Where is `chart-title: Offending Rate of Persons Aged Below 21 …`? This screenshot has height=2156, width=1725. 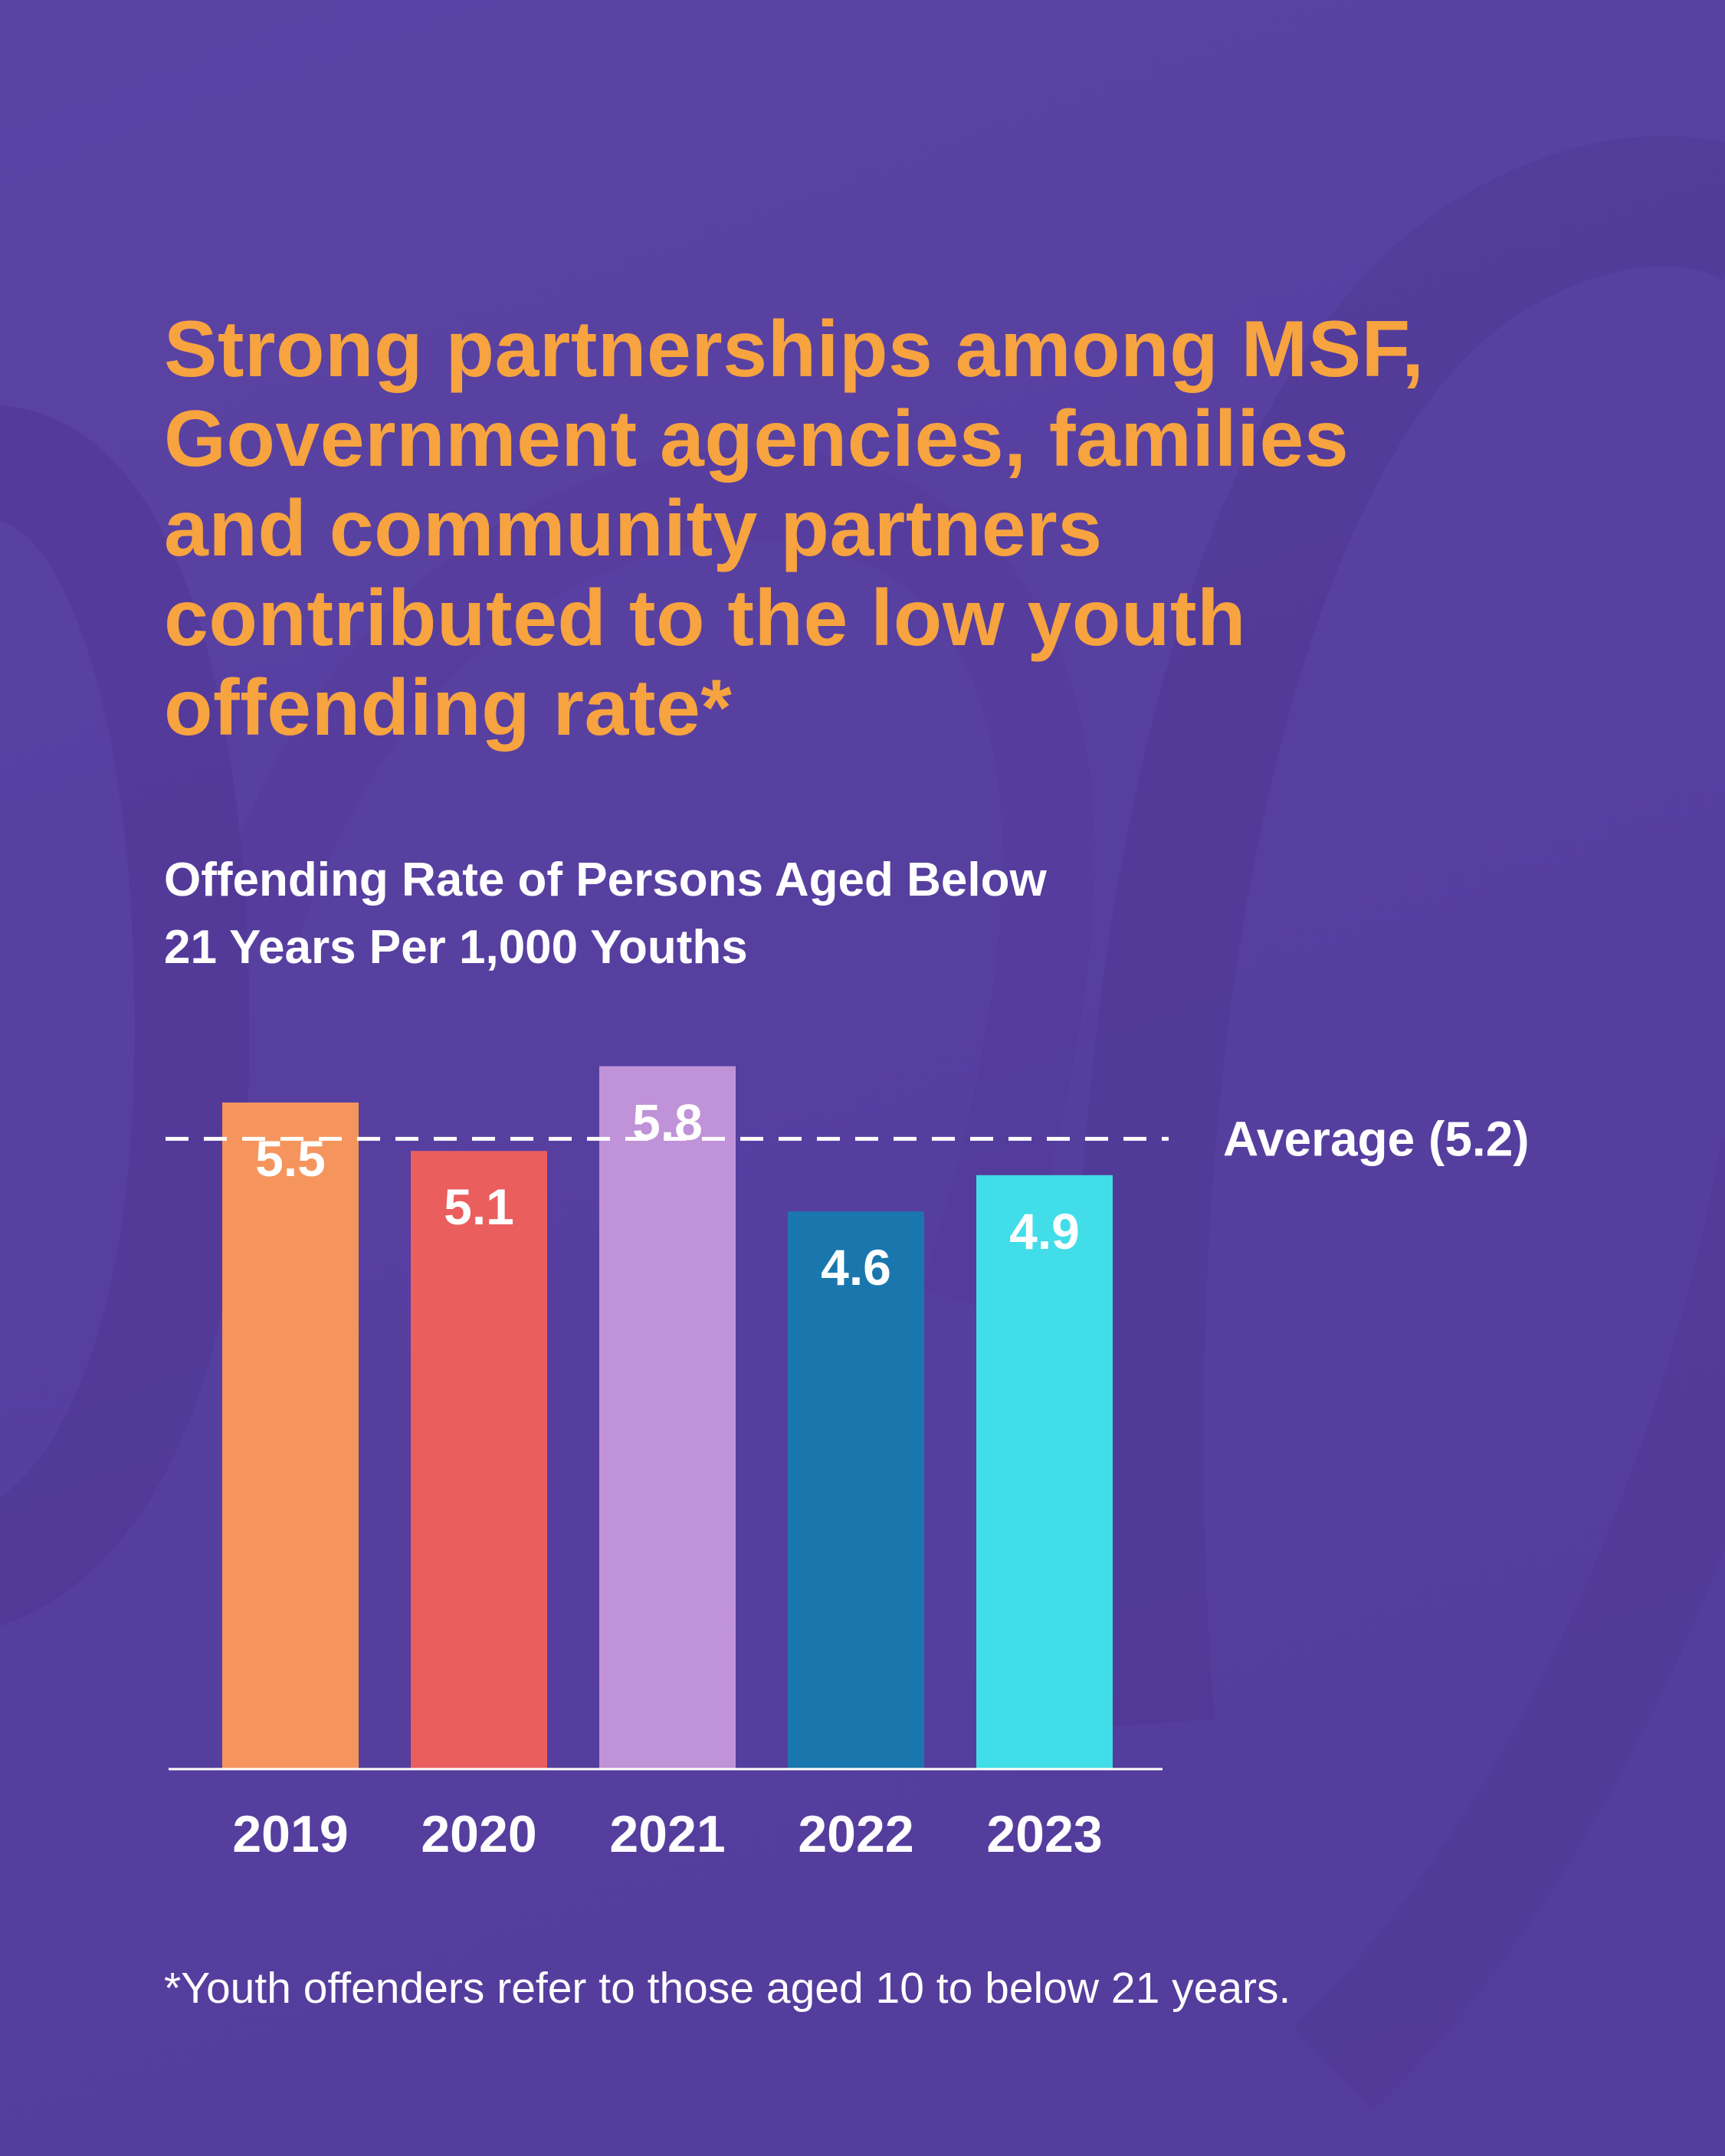 chart-title: Offending Rate of Persons Aged Below 21 … is located at coordinates (815, 914).